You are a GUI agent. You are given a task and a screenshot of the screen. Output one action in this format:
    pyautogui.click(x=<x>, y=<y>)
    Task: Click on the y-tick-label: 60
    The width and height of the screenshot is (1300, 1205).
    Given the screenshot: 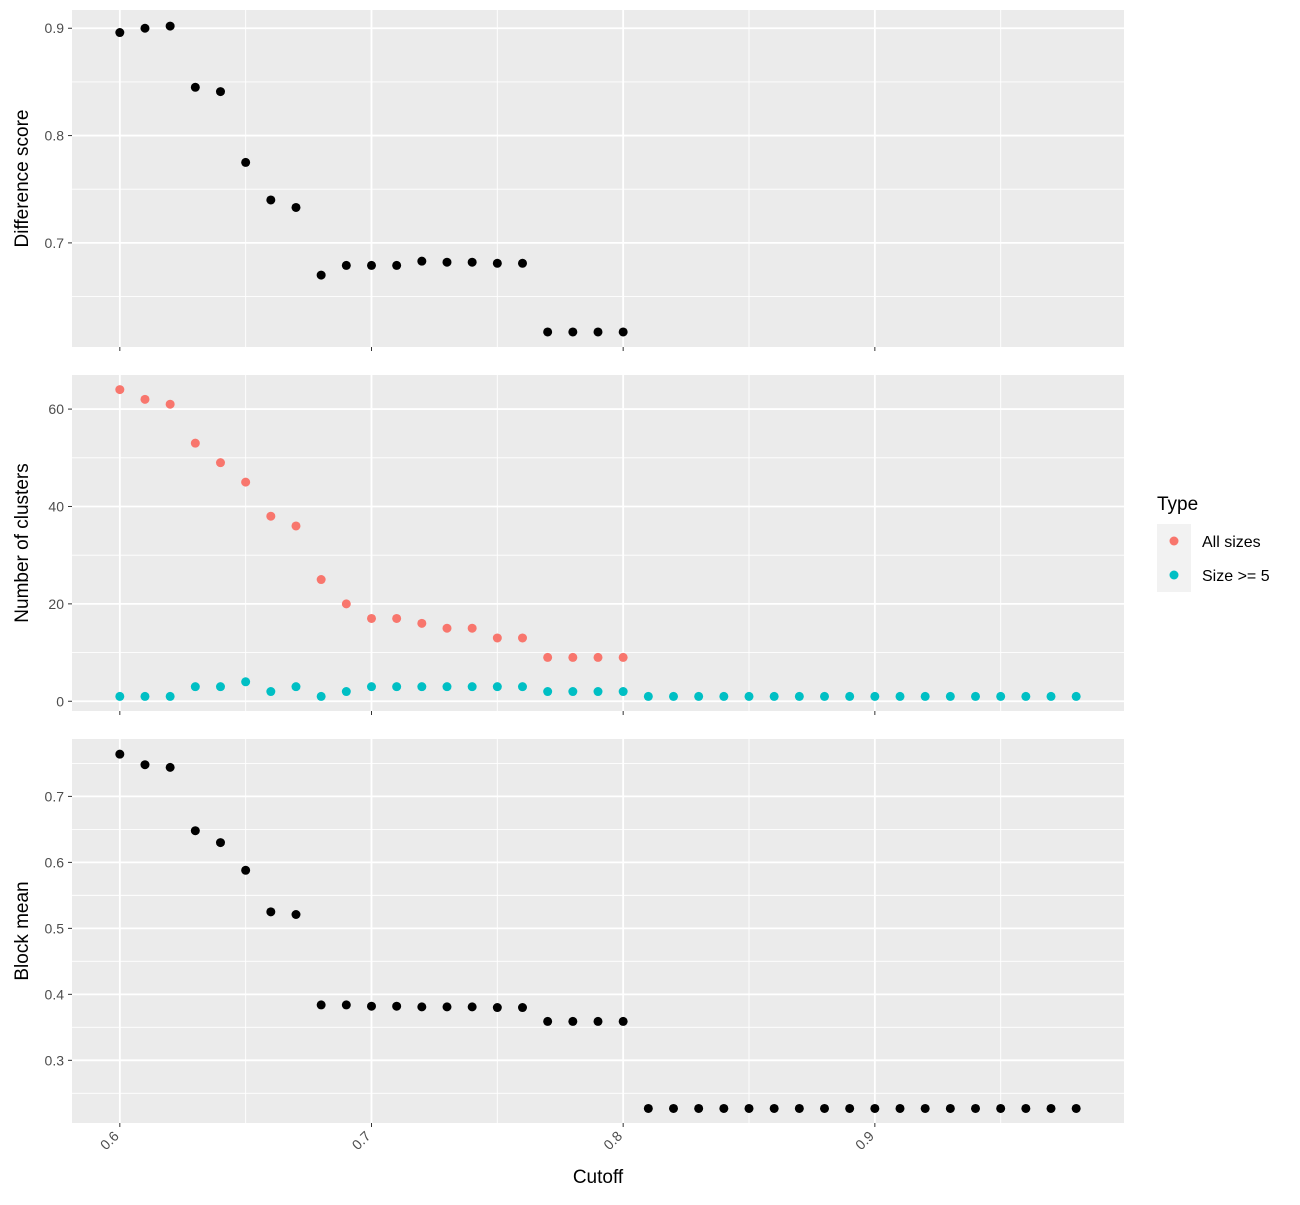 What is the action you would take?
    pyautogui.click(x=56, y=409)
    